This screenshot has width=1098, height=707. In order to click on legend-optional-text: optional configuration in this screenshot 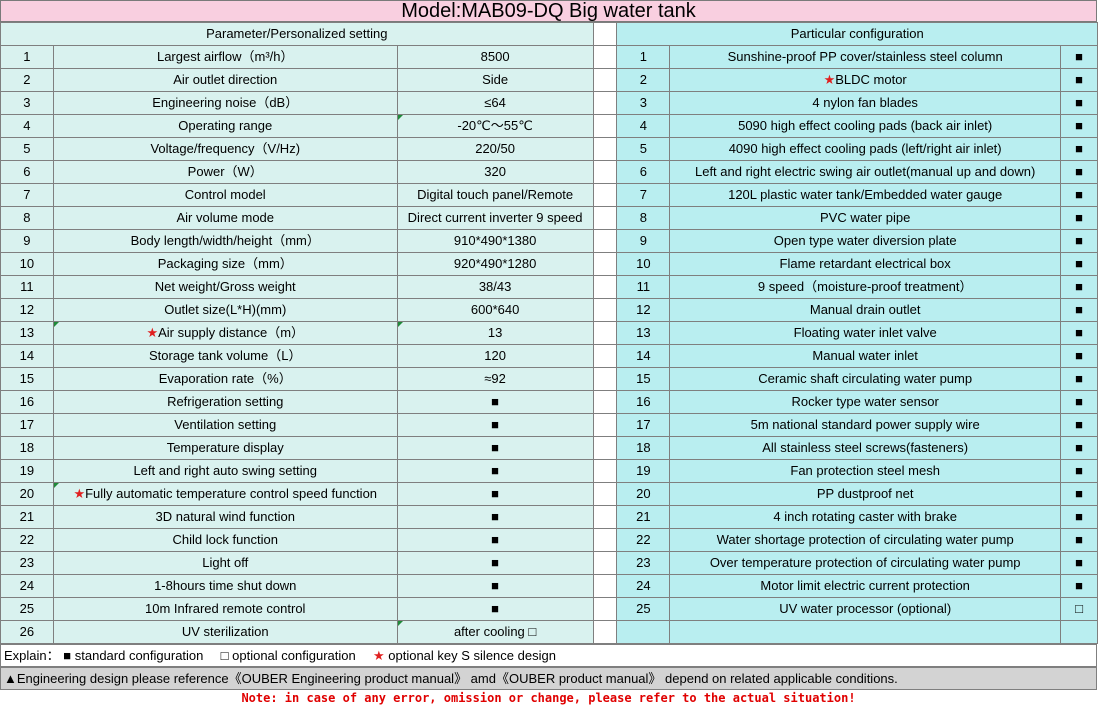, I will do `click(294, 655)`.